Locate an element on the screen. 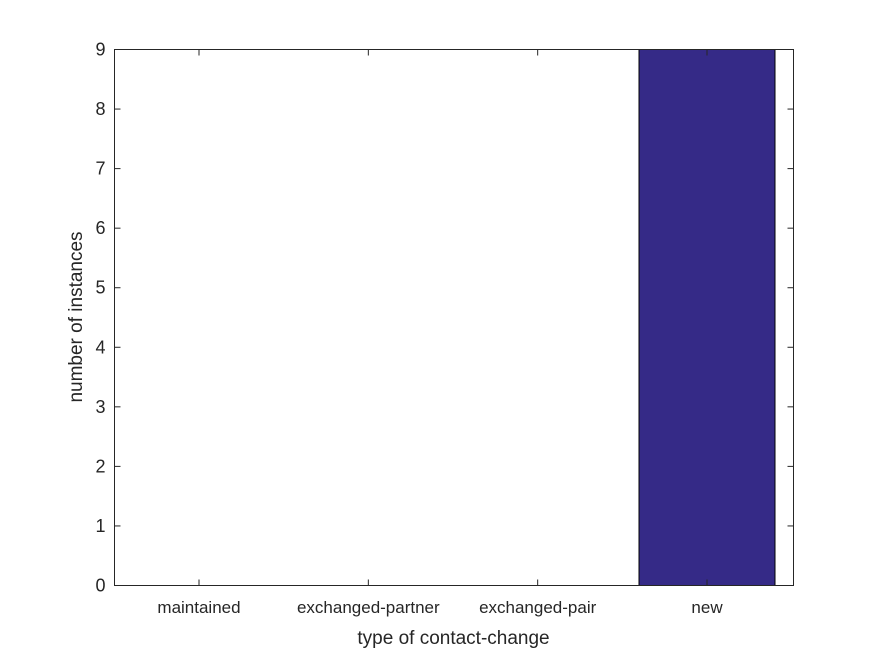 The image size is (875, 661). x-axis-label: type of contact-change is located at coordinates (453, 638).